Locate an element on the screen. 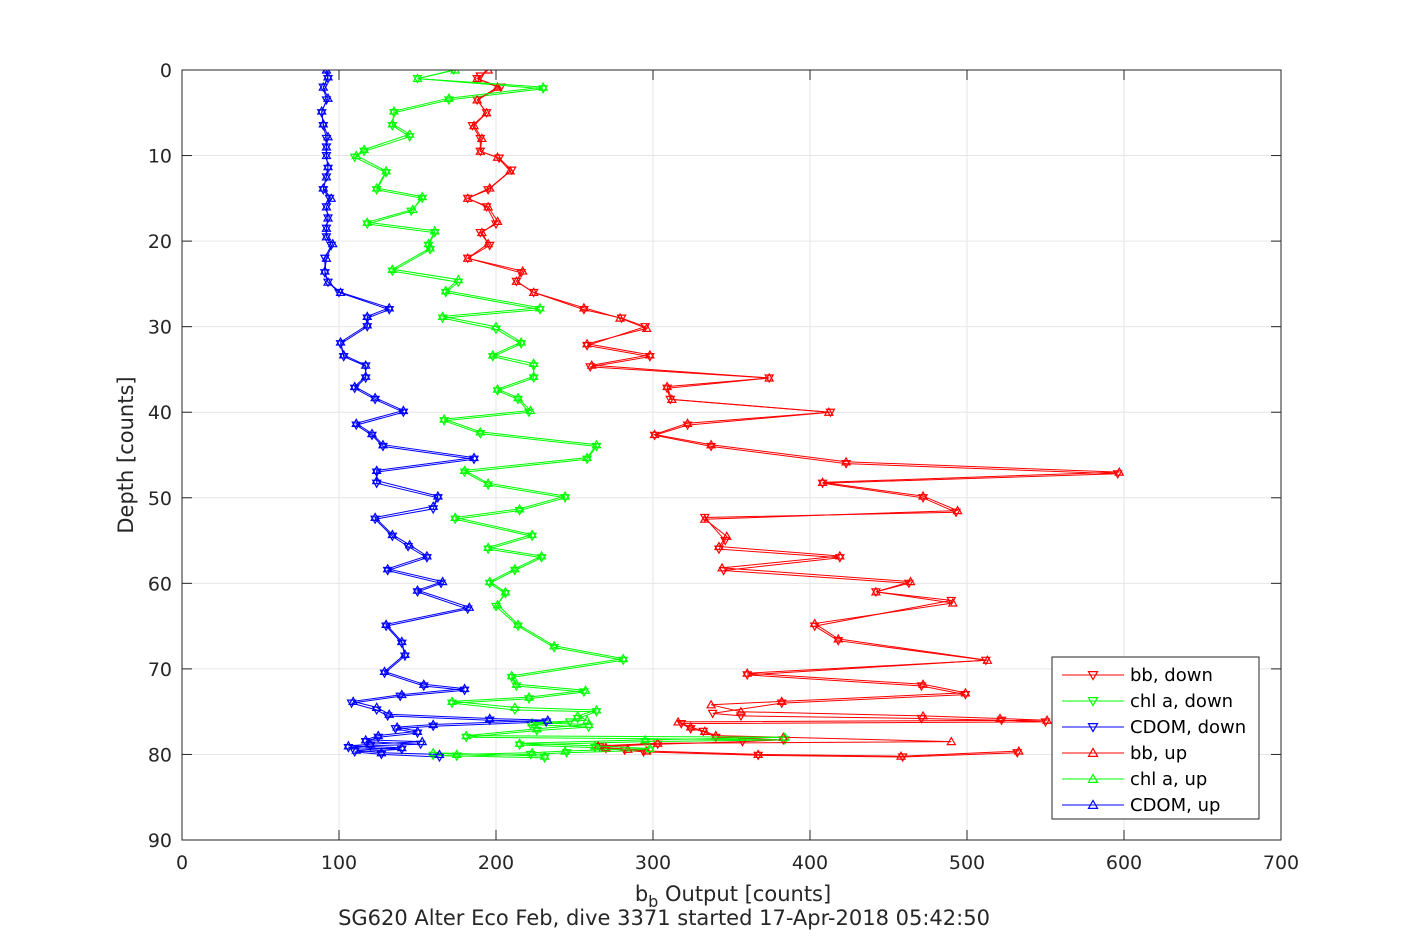 The height and width of the screenshot is (945, 1417). y-tick-label: 20 is located at coordinates (160, 242).